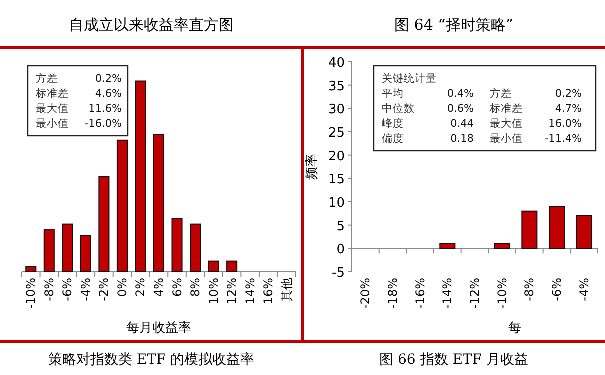 The height and width of the screenshot is (375, 605). I want to click on x-tick-label: 10%, so click(213, 291).